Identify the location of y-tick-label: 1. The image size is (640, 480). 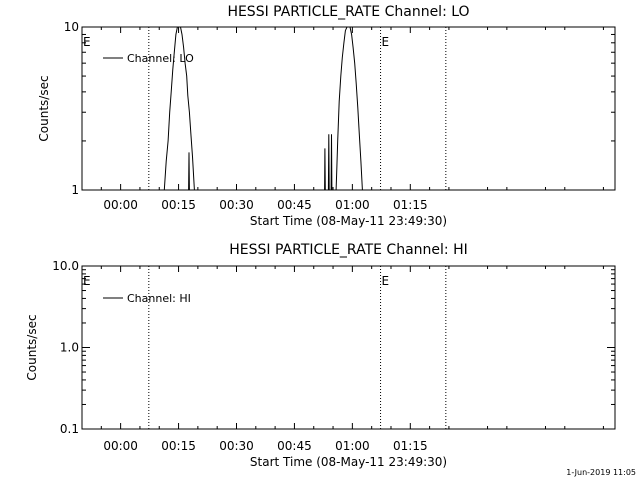
(75, 190).